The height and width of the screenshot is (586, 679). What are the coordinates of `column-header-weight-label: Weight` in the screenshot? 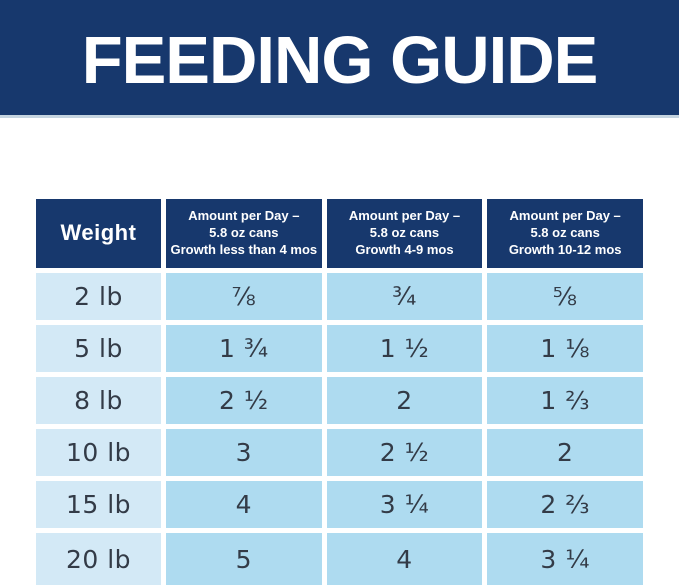 It's located at (98, 233).